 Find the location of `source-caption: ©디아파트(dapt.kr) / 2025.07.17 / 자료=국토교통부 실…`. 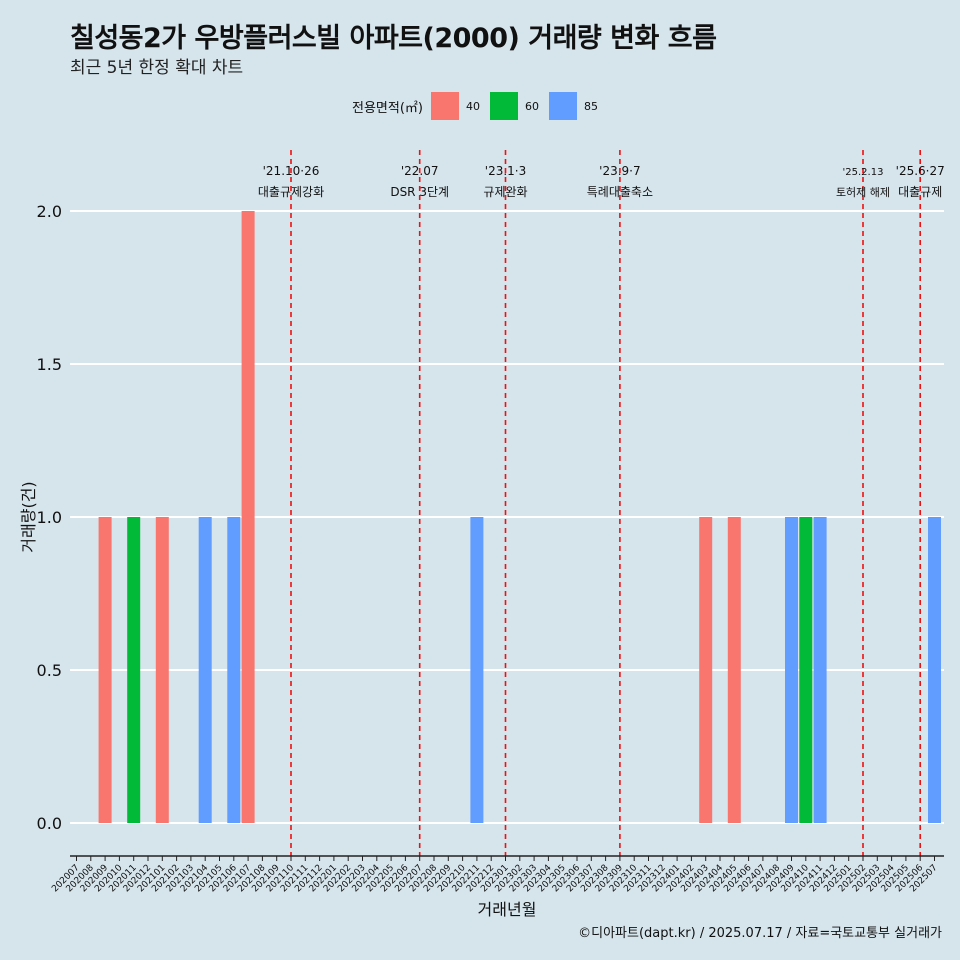

source-caption: ©디아파트(dapt.kr) / 2025.07.17 / 자료=국토교통부 실… is located at coordinates (760, 933).